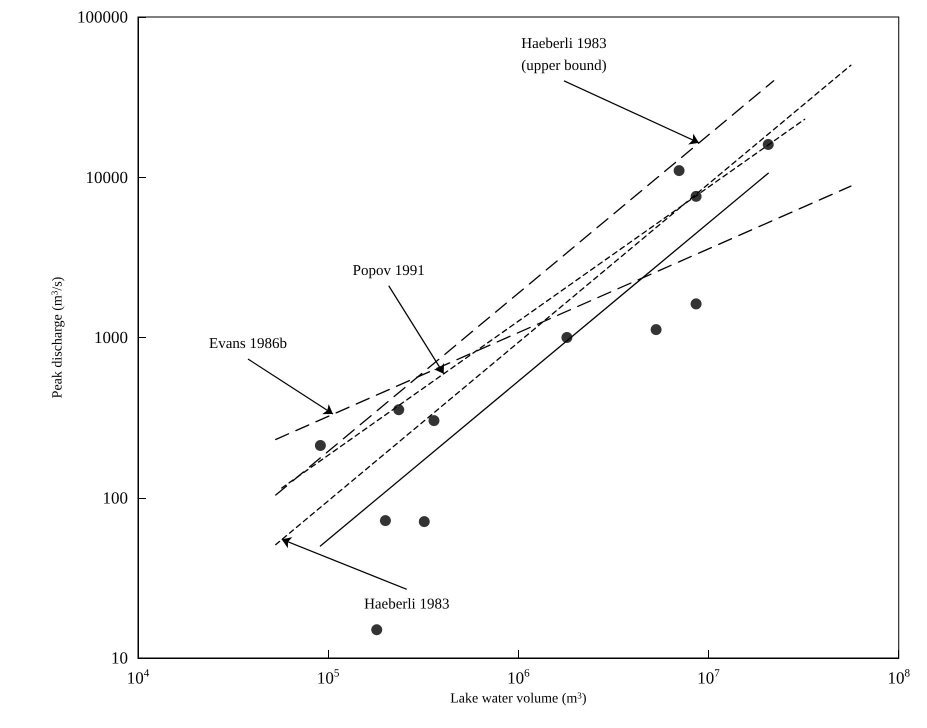 This screenshot has height=728, width=927. I want to click on y-tick-label: 10, so click(119, 658).